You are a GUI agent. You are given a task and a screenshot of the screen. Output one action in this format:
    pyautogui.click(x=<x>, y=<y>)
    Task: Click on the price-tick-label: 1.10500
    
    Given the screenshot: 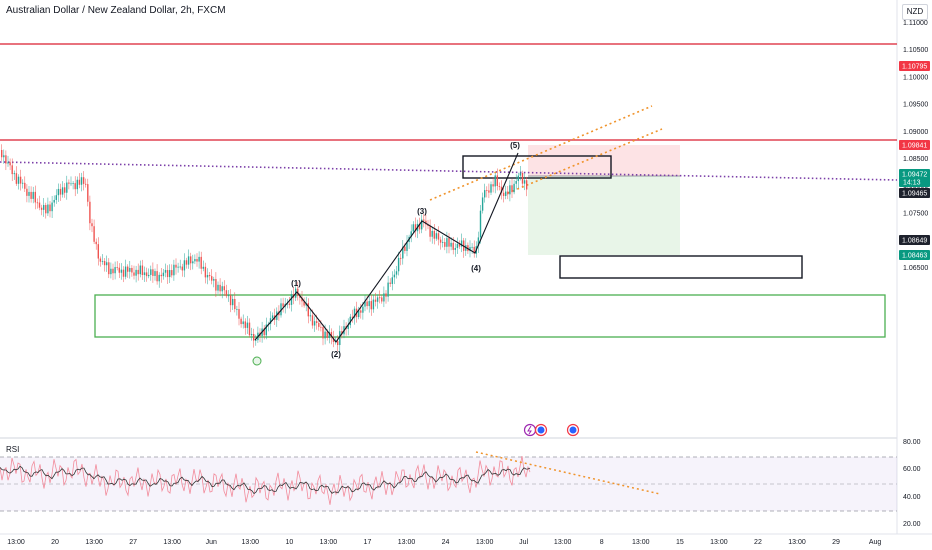 What is the action you would take?
    pyautogui.click(x=915, y=50)
    